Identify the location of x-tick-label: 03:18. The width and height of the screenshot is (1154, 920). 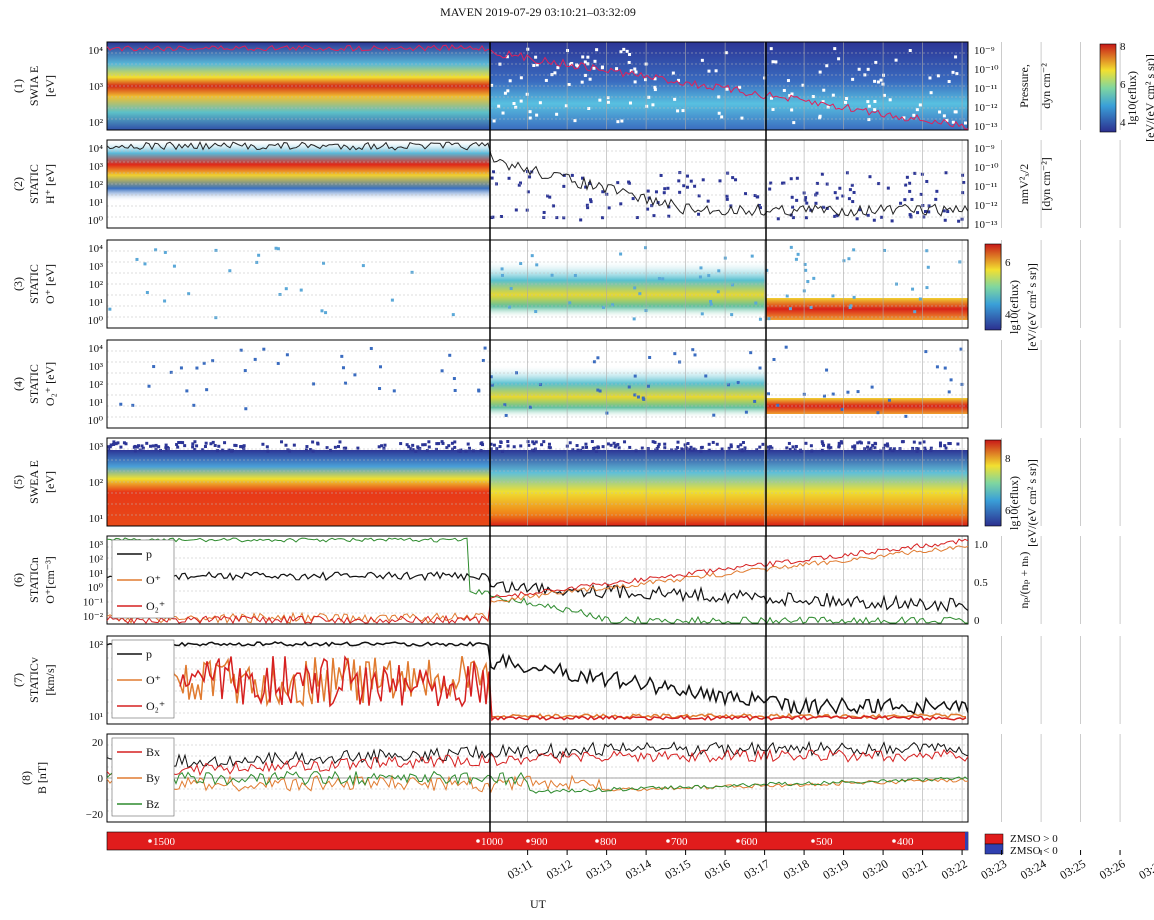
(796, 869).